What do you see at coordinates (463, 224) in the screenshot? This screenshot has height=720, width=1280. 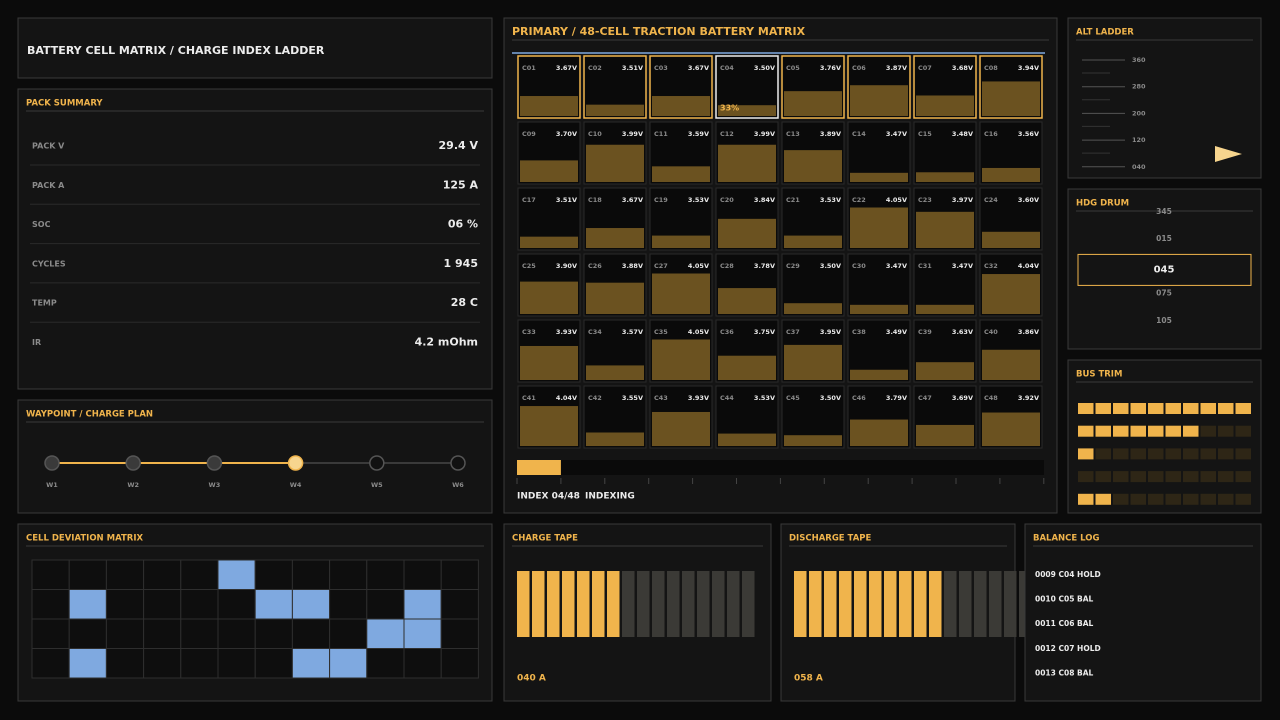 I see `summary-value: 06 %` at bounding box center [463, 224].